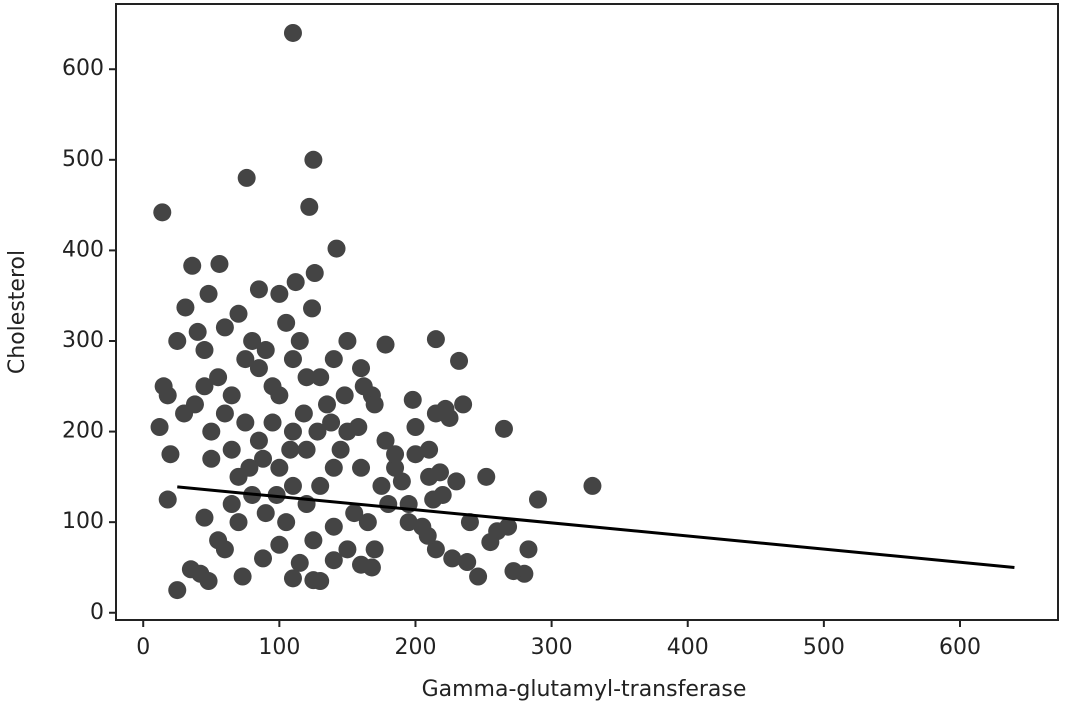 The height and width of the screenshot is (708, 1067). Describe the element at coordinates (688, 647) in the screenshot. I see `x-tick-label: 400` at that location.